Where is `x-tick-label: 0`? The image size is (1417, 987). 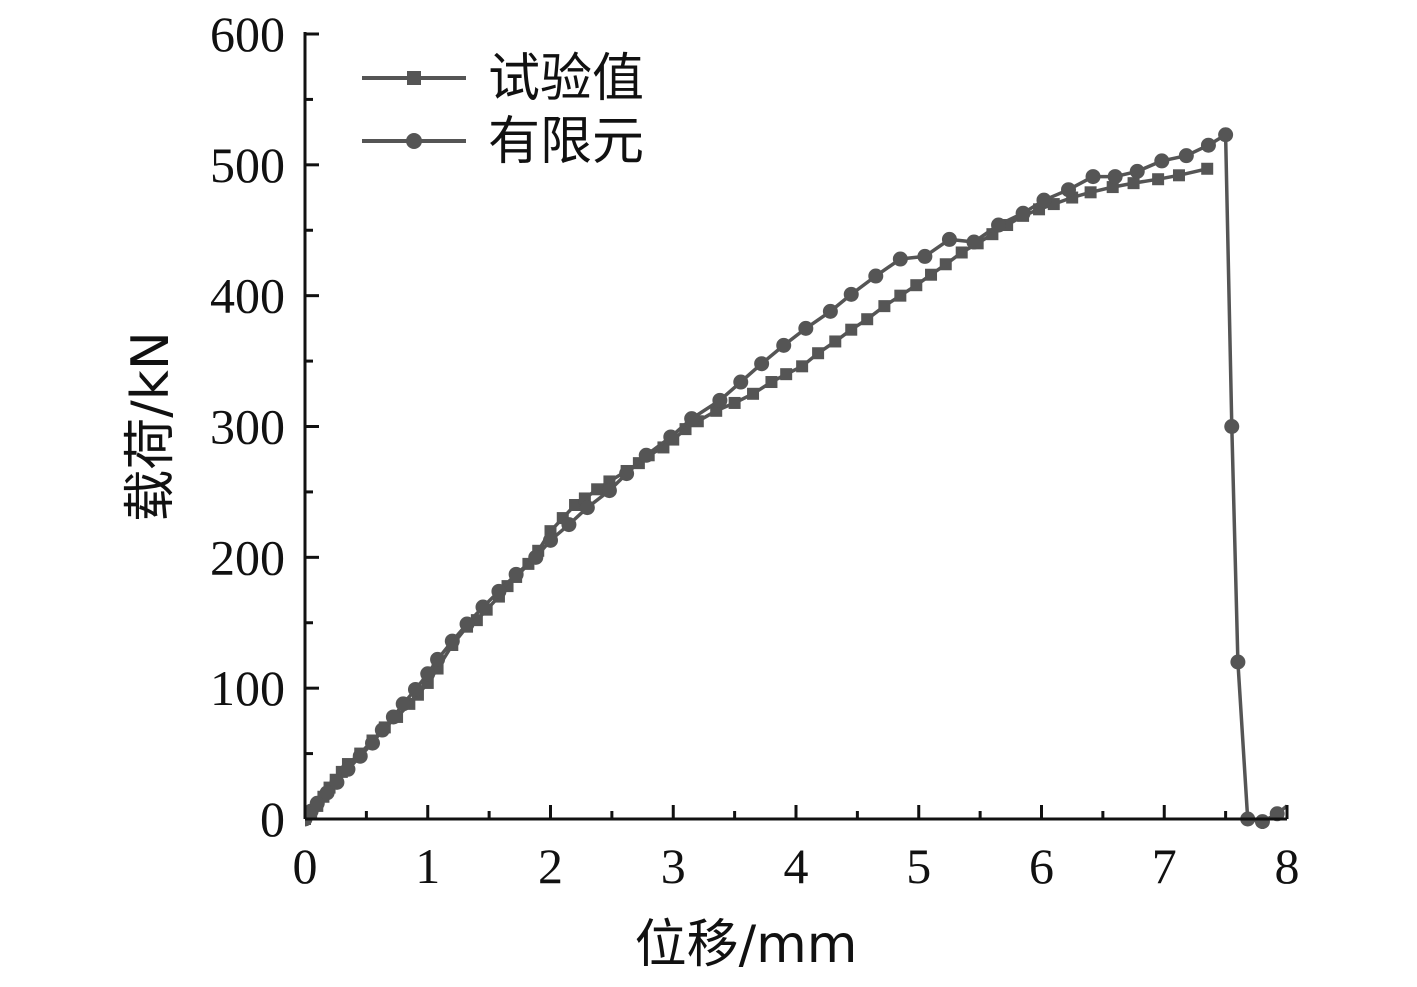
x-tick-label: 0 is located at coordinates (305, 866).